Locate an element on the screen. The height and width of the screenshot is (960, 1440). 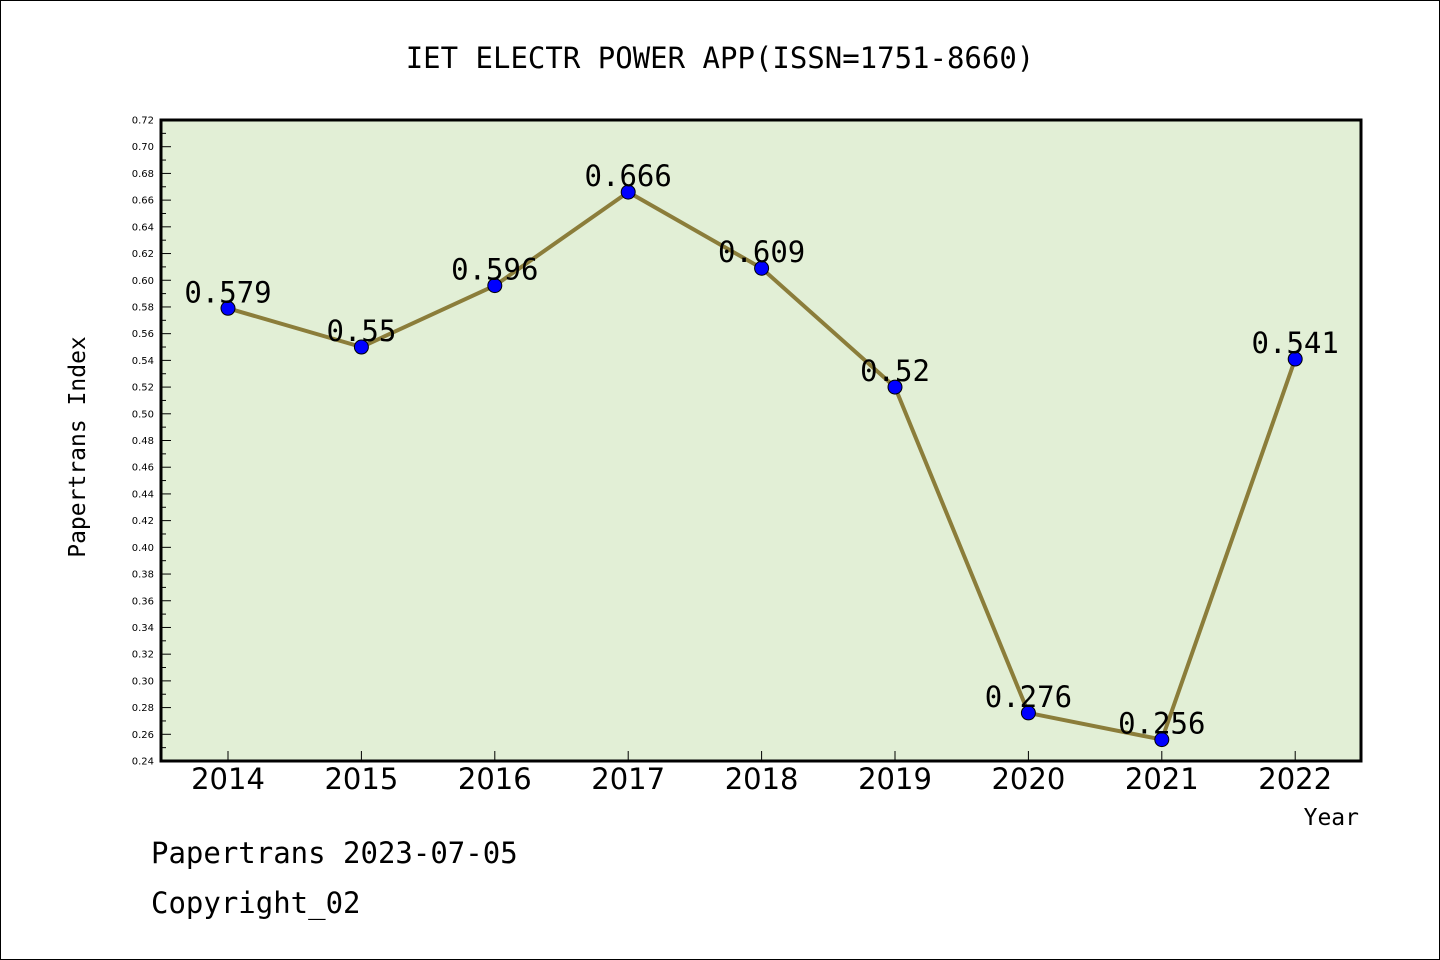
x-axis-ticks: 2014 2015 2016 2017 2018 2019 2020 2021 2022 is located at coordinates (761, 773).